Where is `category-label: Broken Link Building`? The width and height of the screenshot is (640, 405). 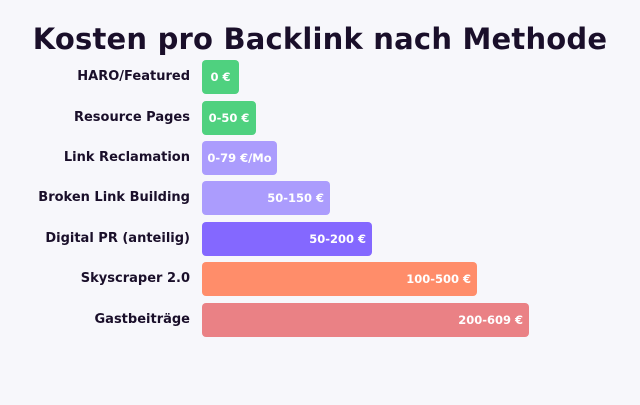
category-label: Broken Link Building is located at coordinates (114, 197).